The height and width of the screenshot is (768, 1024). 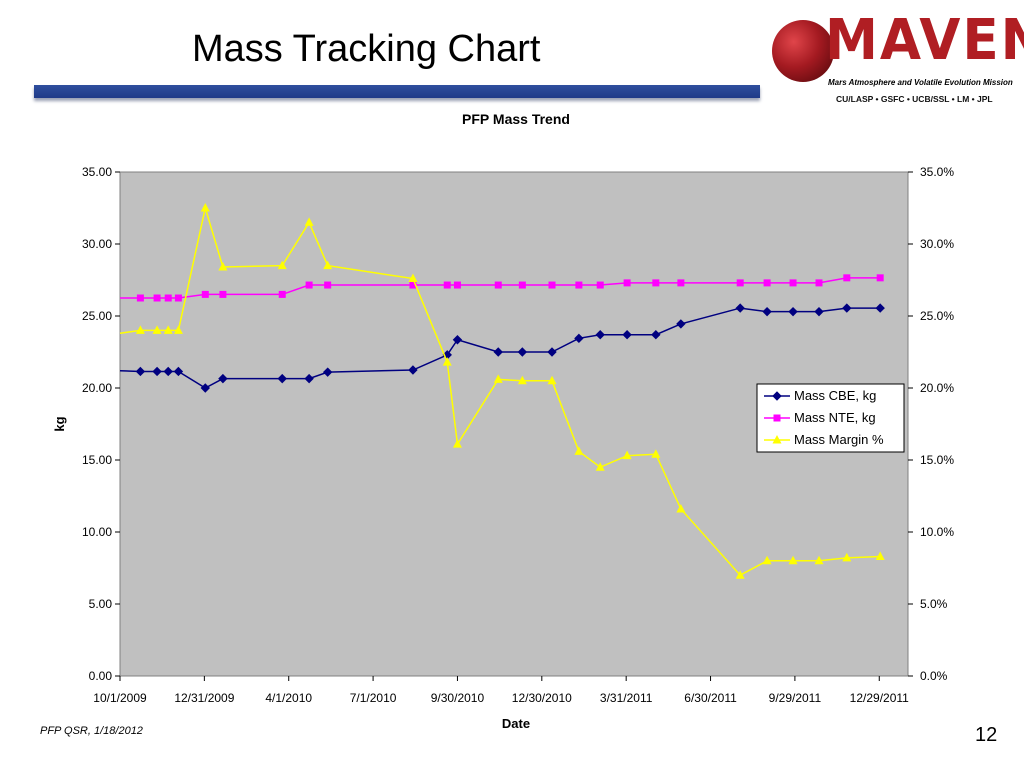 What do you see at coordinates (937, 172) in the screenshot?
I see `y2-tick-label: 35.0%` at bounding box center [937, 172].